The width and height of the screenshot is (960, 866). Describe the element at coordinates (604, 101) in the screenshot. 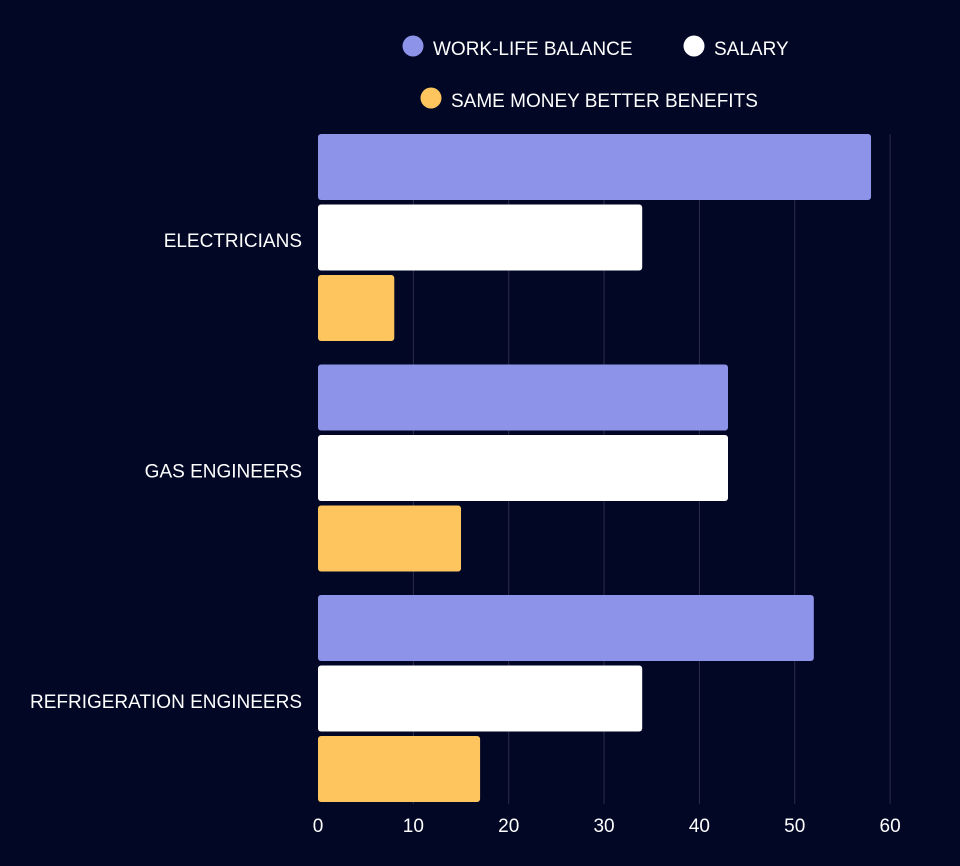

I see `legend-label-same-money-better-benefits: SAME MONEY BETTER BENEFITS` at that location.